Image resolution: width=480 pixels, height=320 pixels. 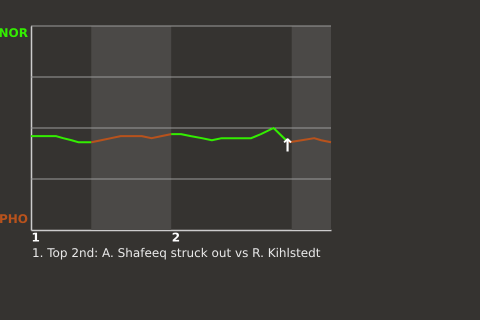 What do you see at coordinates (288, 145) in the screenshot?
I see `annotation: ↑` at bounding box center [288, 145].